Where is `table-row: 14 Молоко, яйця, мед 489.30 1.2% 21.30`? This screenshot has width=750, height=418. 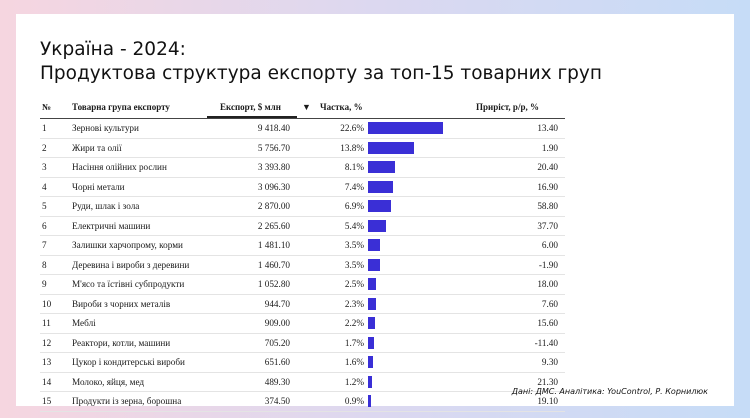 table-row: 14 Молоко, яйця, мед 489.30 1.2% 21.30 is located at coordinates (302, 382).